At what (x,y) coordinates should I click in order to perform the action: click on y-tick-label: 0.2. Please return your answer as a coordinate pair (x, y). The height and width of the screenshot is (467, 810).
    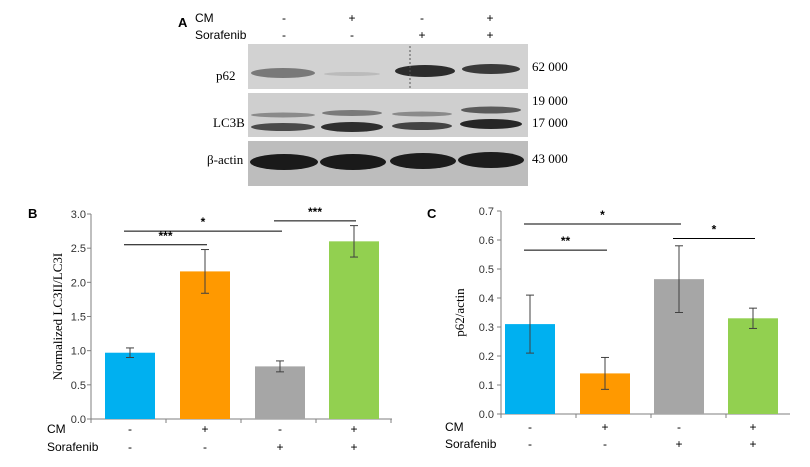
    Looking at the image, I should click on (486, 357).